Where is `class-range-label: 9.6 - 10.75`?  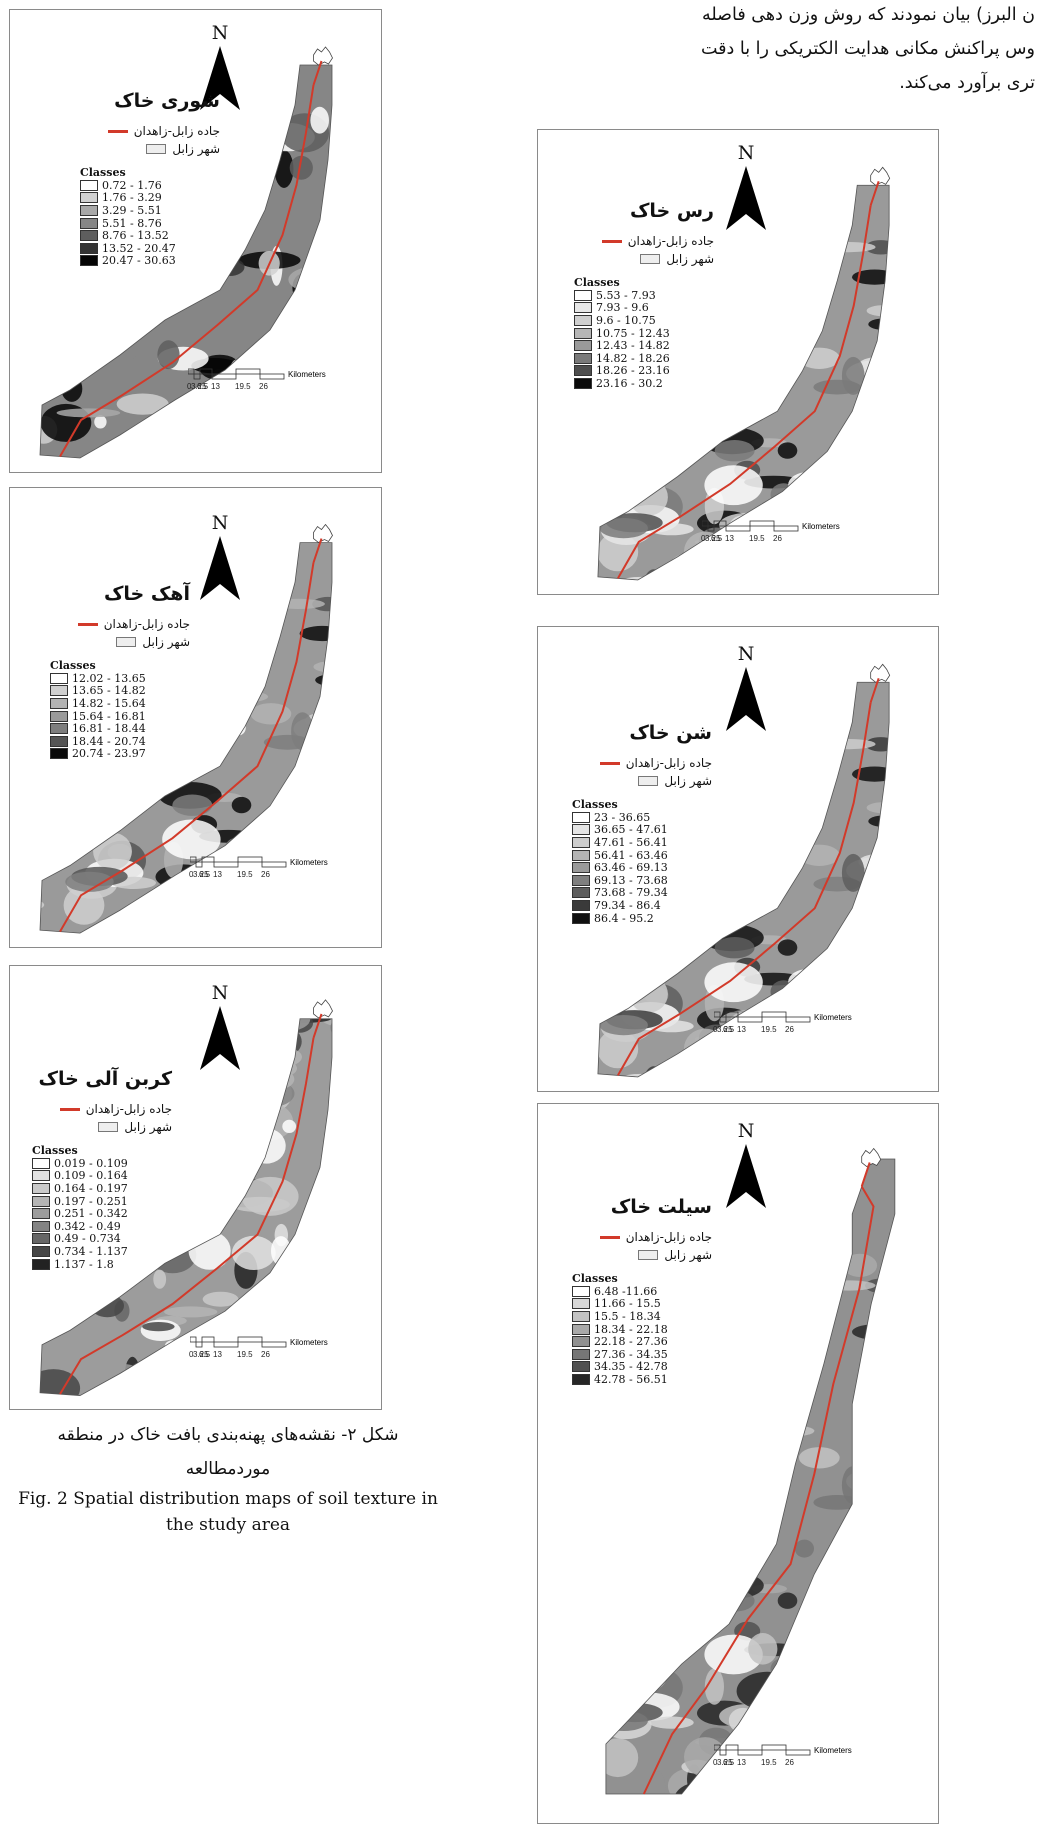
class-range-label: 9.6 - 10.75 is located at coordinates (626, 320).